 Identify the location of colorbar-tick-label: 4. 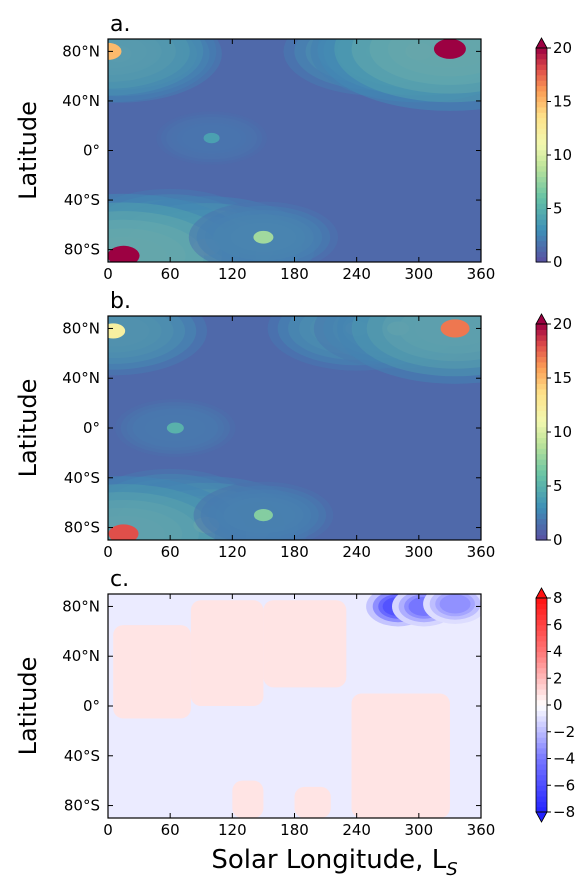
(558, 652).